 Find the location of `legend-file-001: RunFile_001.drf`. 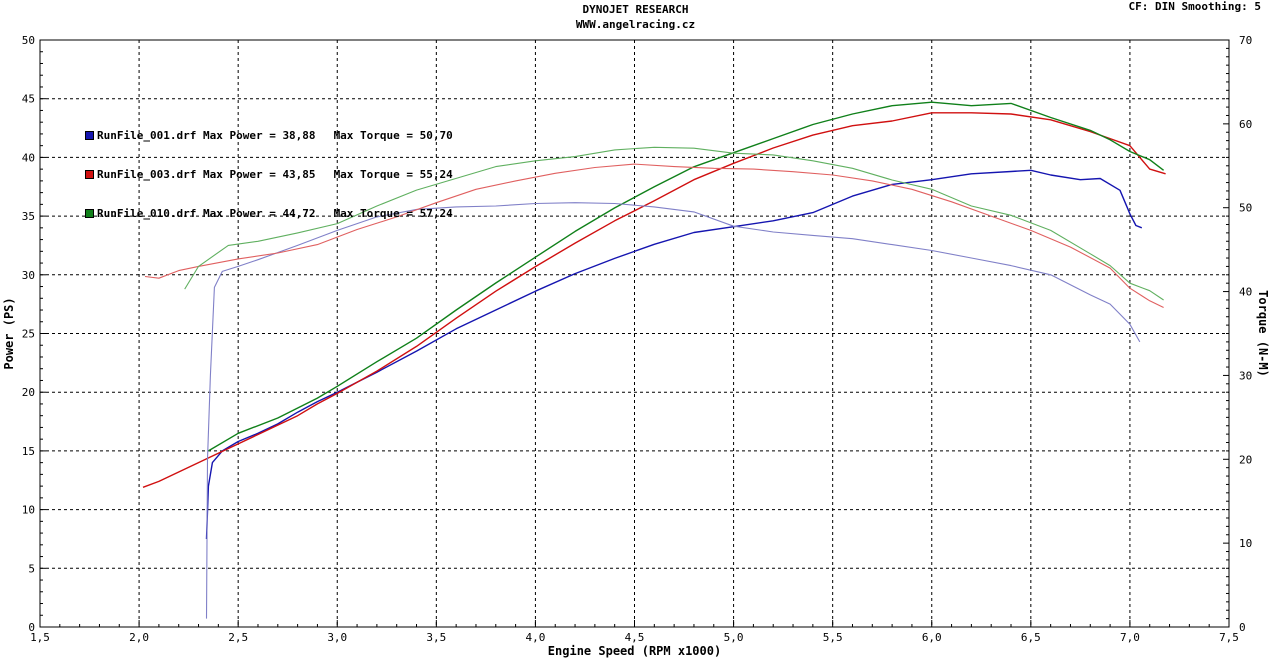

legend-file-001: RunFile_001.drf is located at coordinates (147, 135).